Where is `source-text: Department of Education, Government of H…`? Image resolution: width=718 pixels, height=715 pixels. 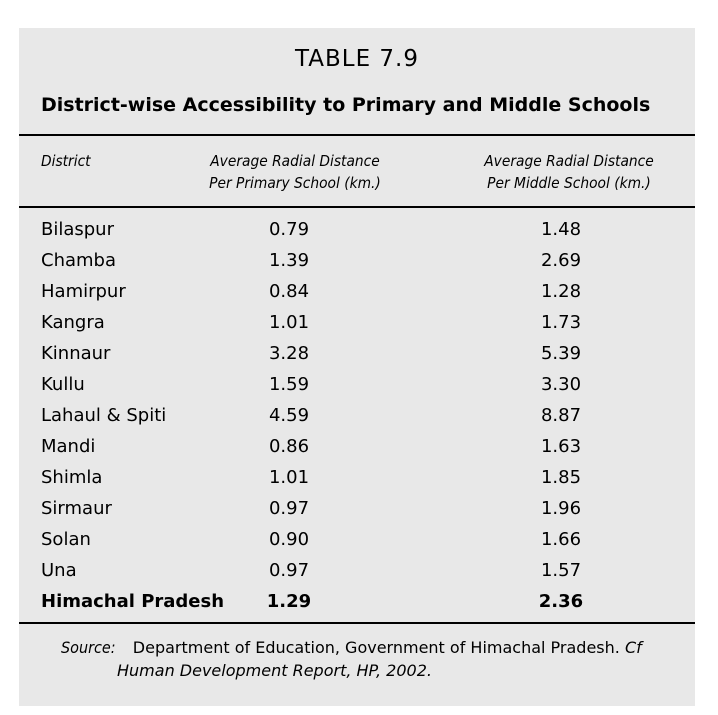
source-text: Department of Education, Government of H… is located at coordinates (376, 647).